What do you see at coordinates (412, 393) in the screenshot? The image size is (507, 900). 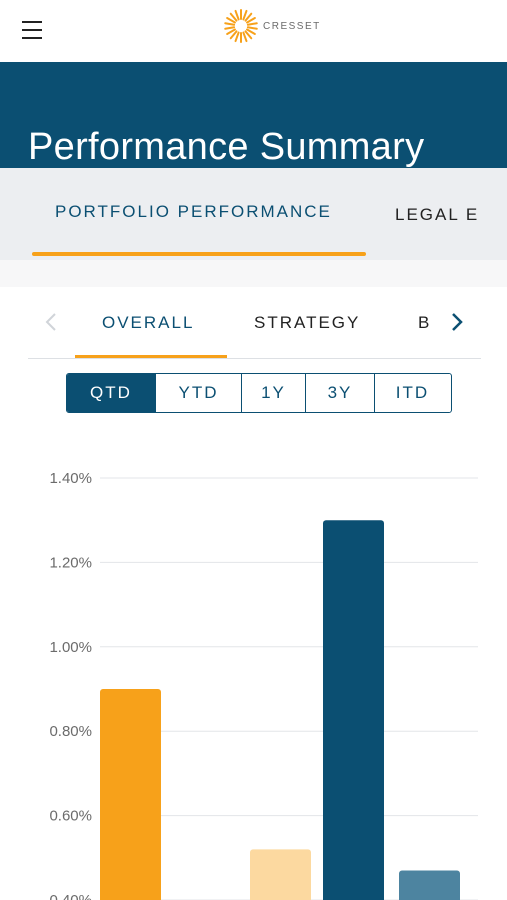 I see `period-itd-button: ITD` at bounding box center [412, 393].